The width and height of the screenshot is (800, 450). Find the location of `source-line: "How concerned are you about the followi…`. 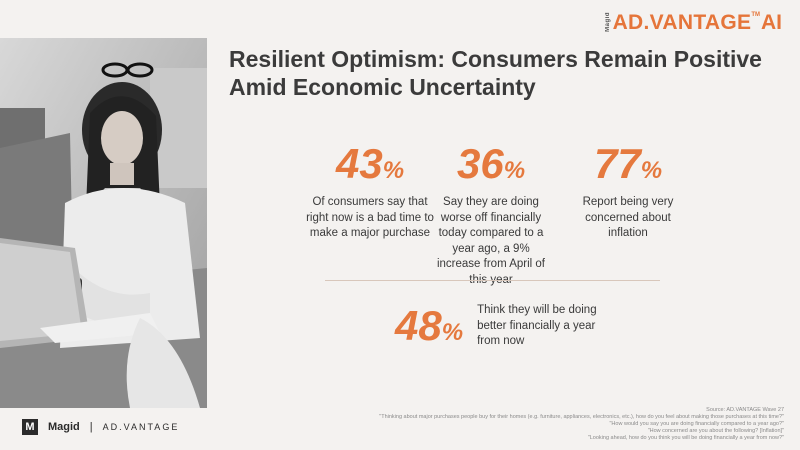

source-line: "How concerned are you about the followi… is located at coordinates (715, 431).